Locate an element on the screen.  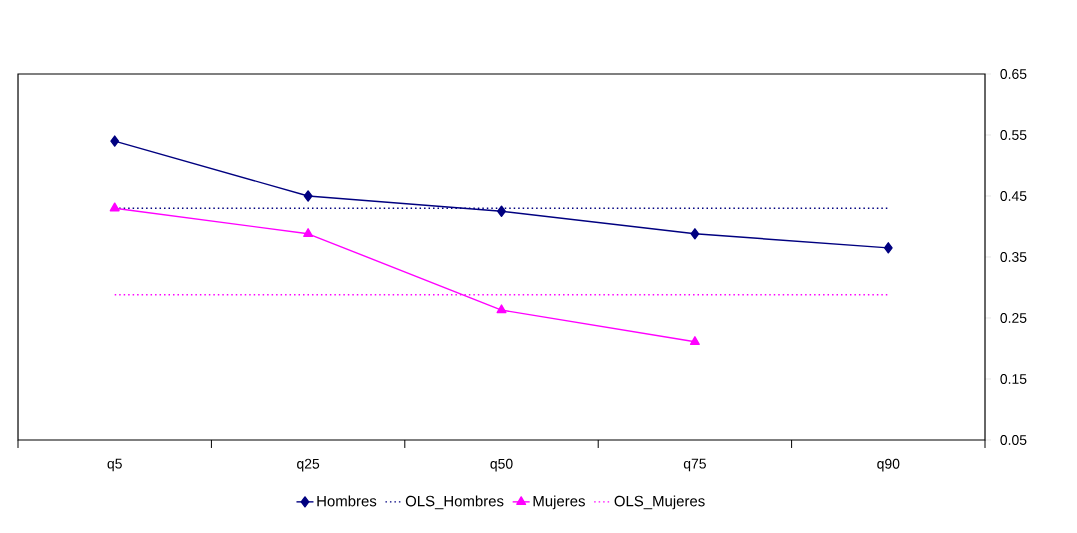
x-tick-label: q25 is located at coordinates (308, 465).